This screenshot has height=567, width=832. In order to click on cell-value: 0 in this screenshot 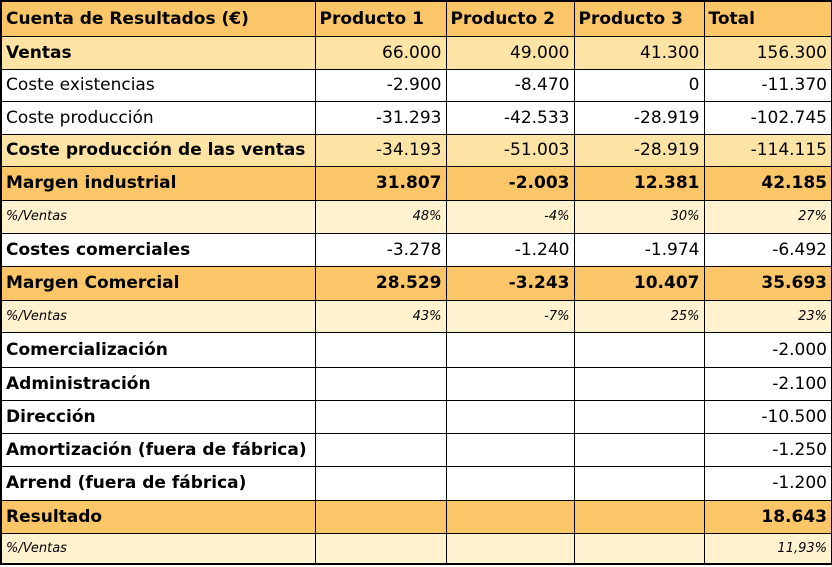, I will do `click(639, 85)`.